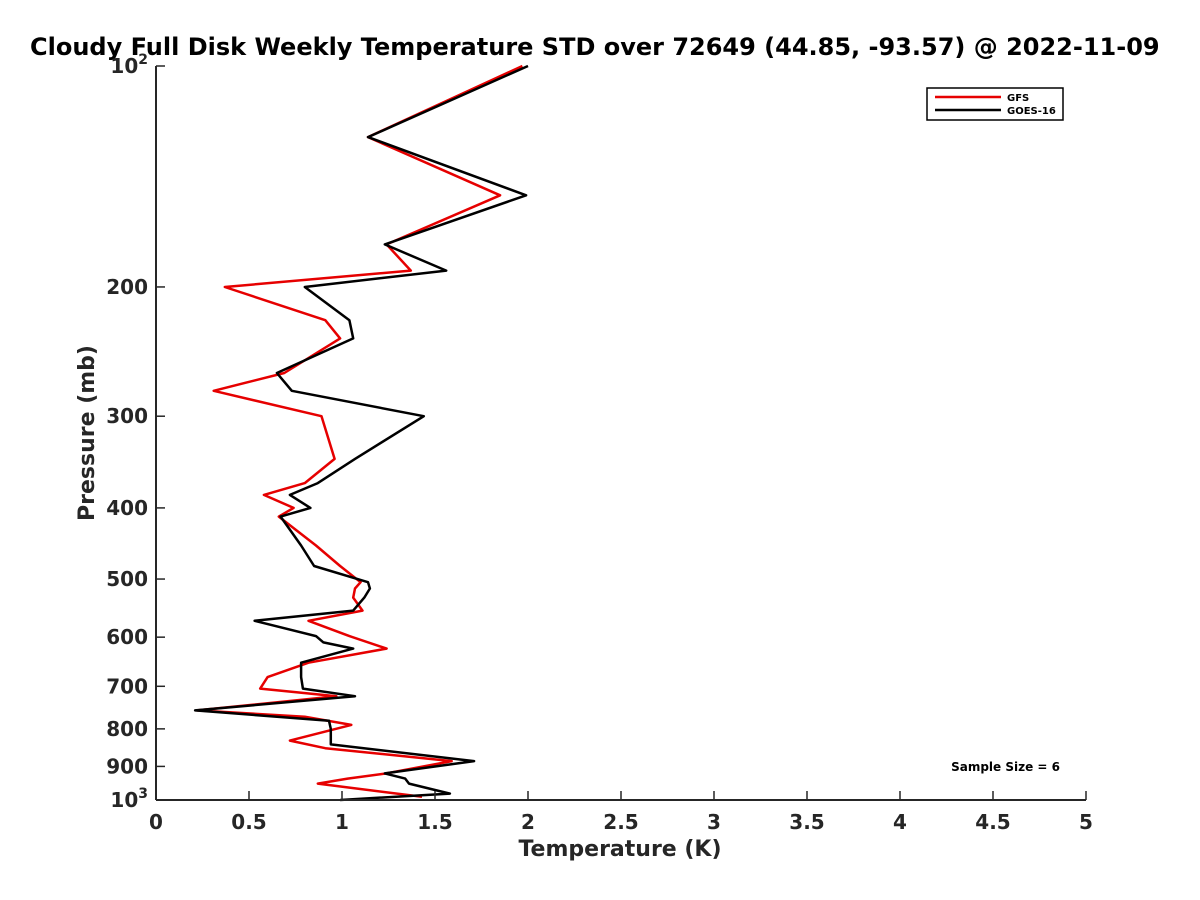 The width and height of the screenshot is (1200, 900). I want to click on x-tick-label: 1.5, so click(434, 822).